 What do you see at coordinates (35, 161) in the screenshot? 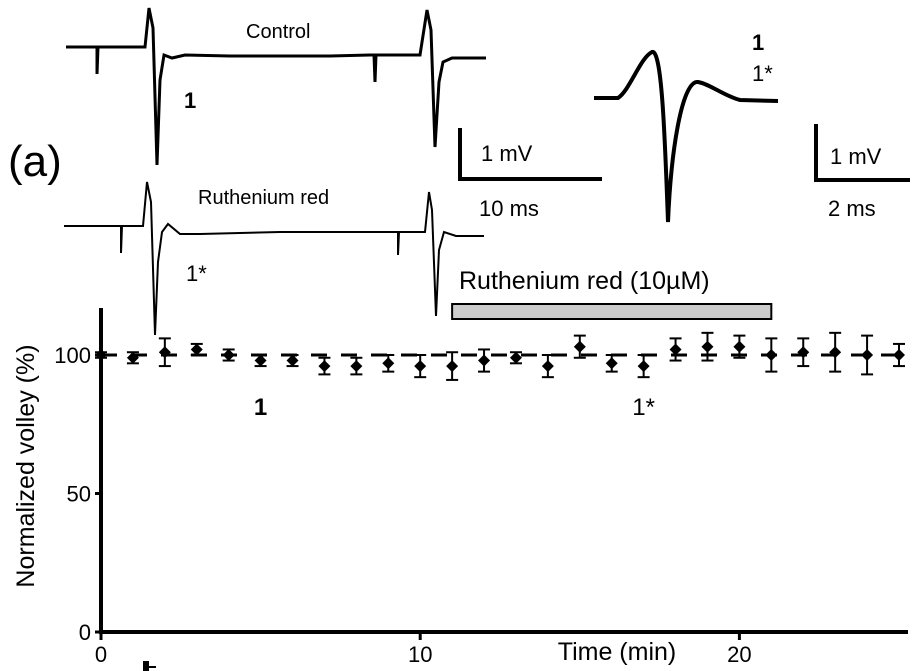
I see `panel-label: (a)` at bounding box center [35, 161].